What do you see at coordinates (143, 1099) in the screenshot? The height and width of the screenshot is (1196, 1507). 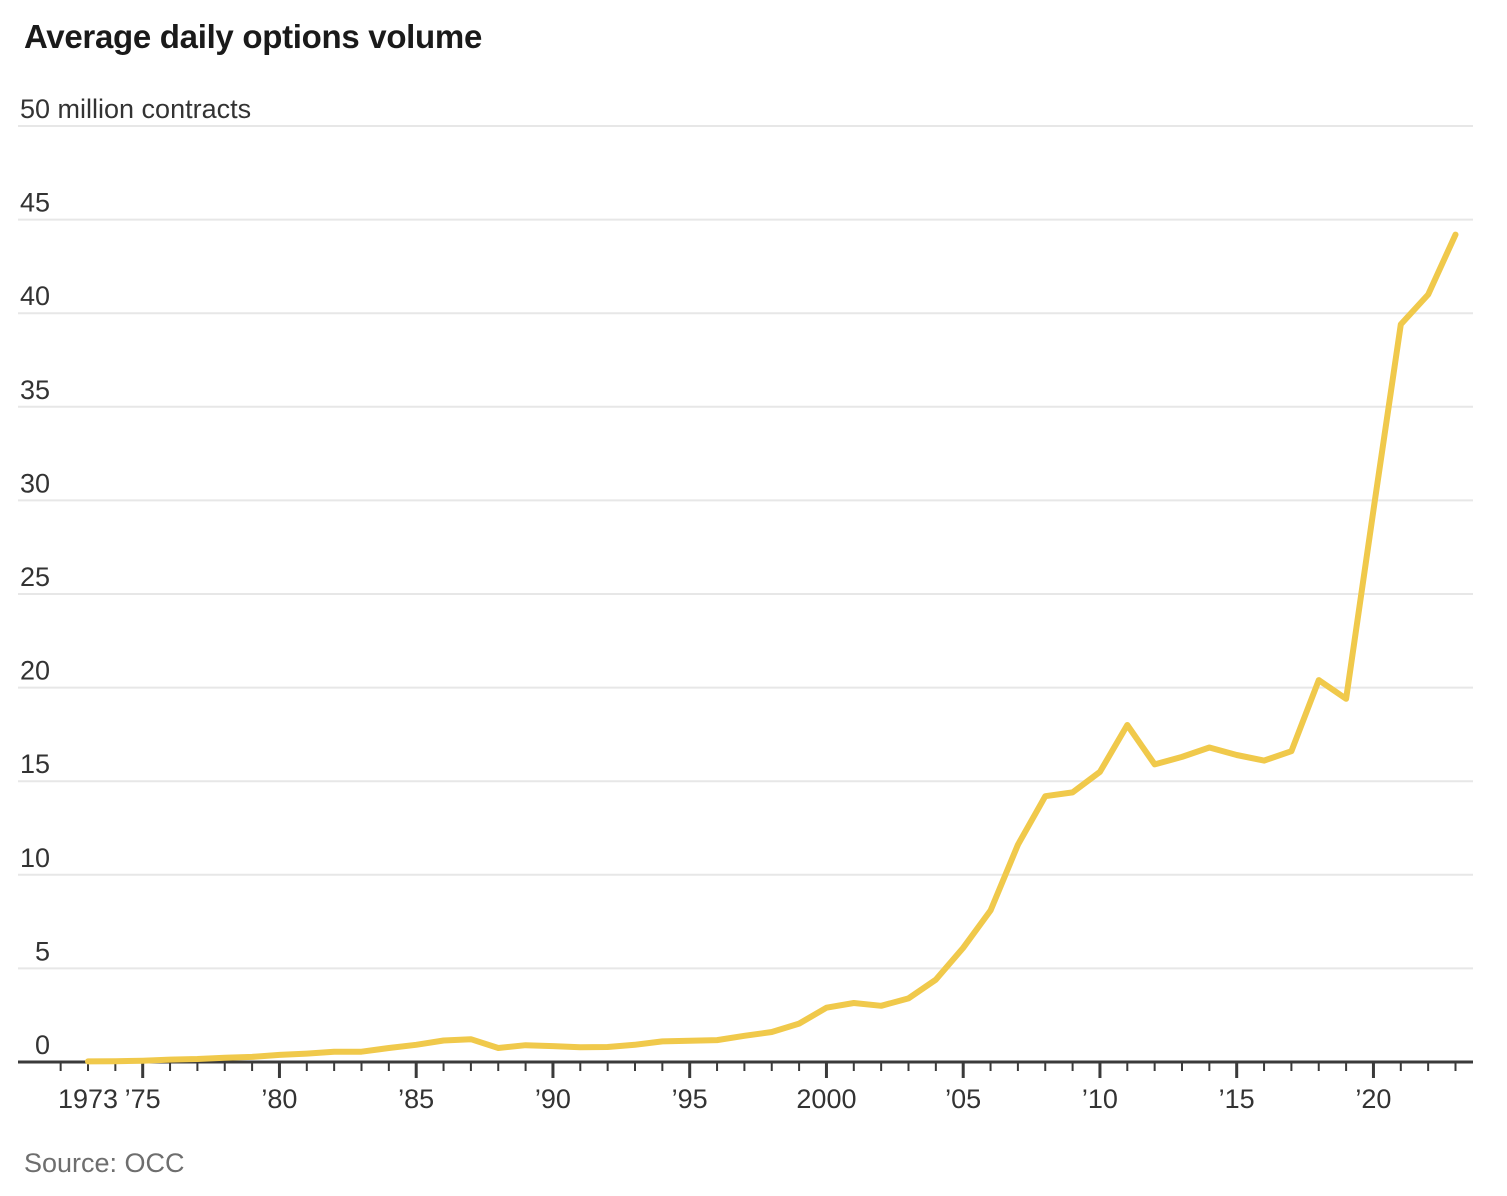 I see `x-tick-label: ’75` at bounding box center [143, 1099].